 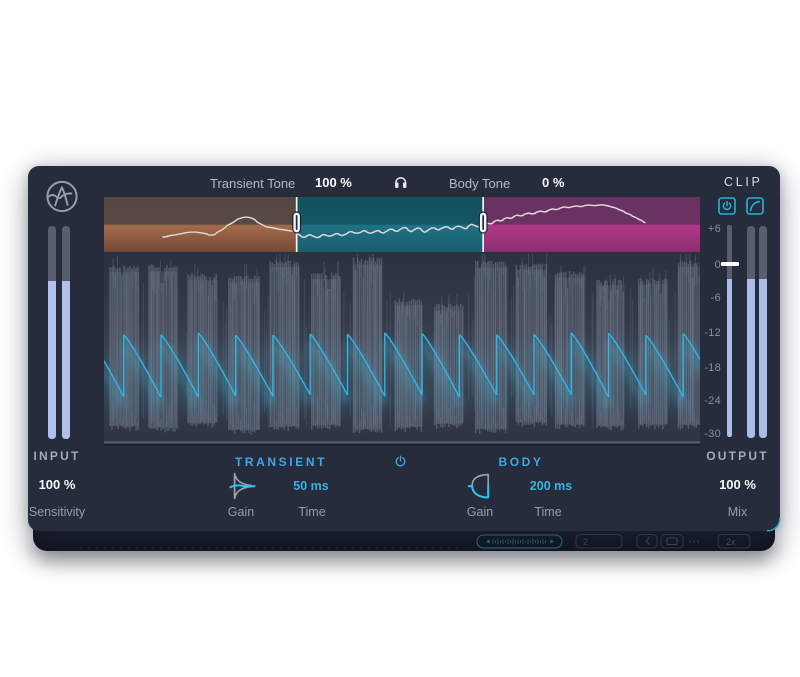 I want to click on svg-text: 2x, so click(x=731, y=542).